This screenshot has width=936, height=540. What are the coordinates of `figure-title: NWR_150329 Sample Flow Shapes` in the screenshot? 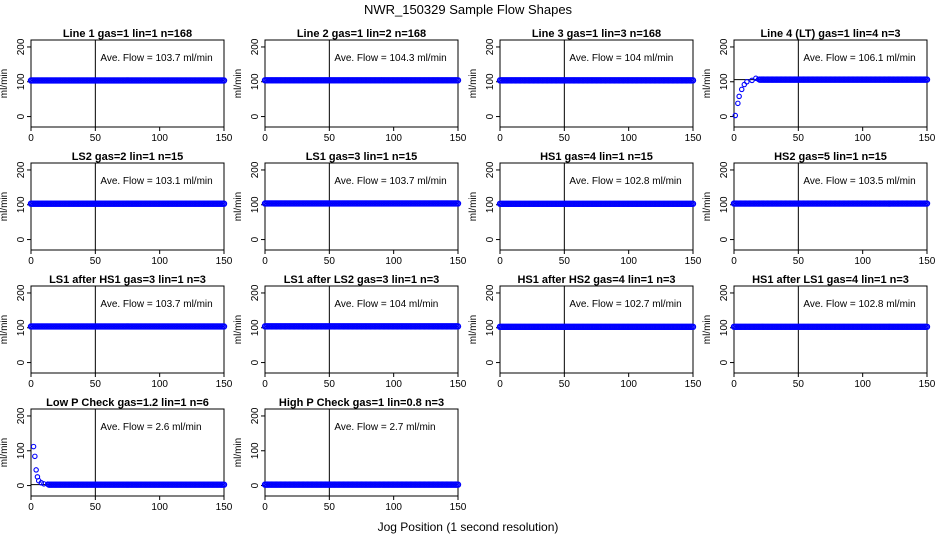 It's located at (468, 9).